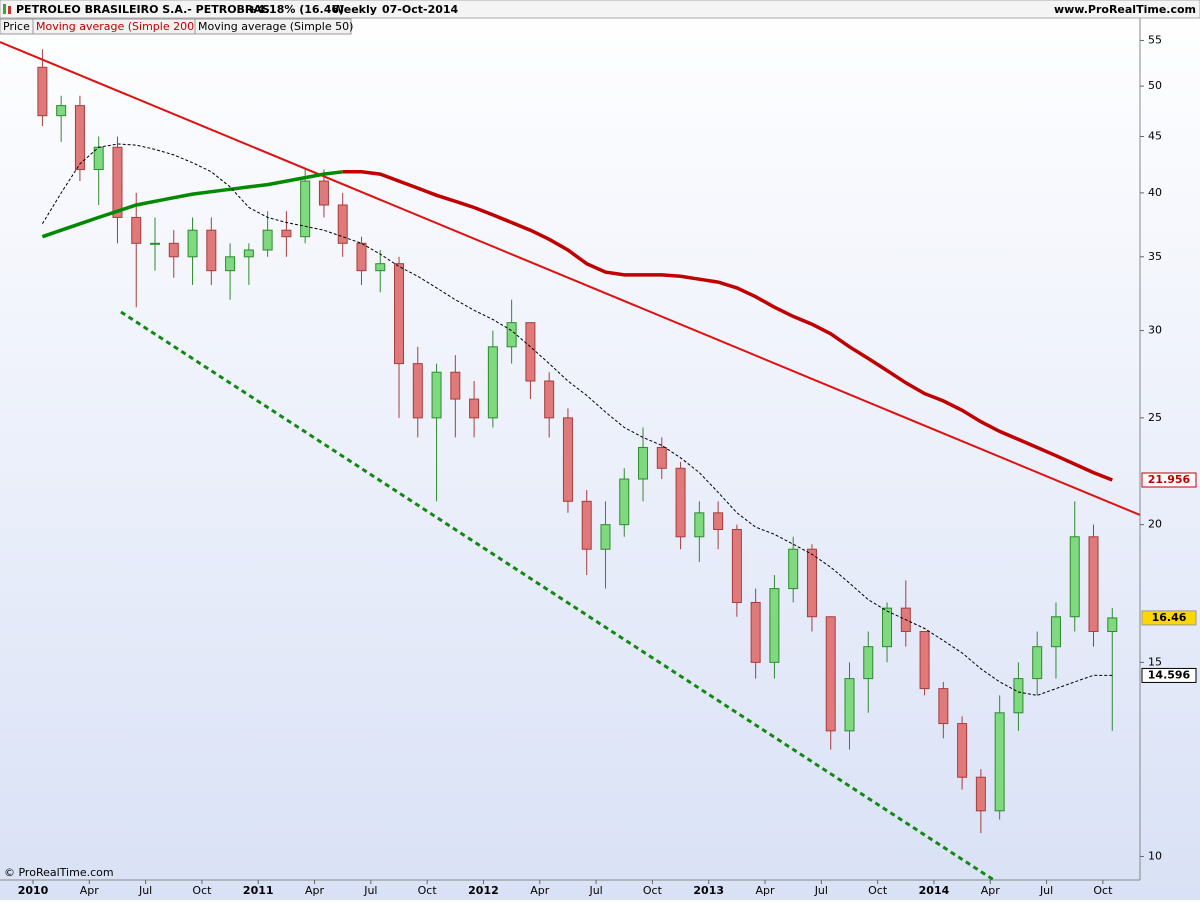  What do you see at coordinates (1155, 661) in the screenshot?
I see `y-tick-label: 15` at bounding box center [1155, 661].